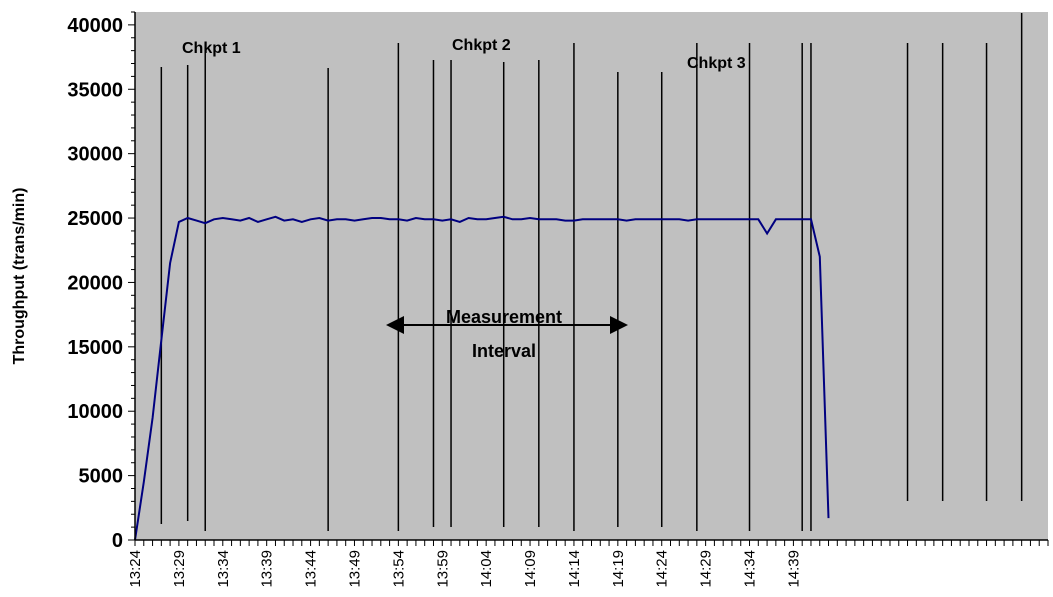 This screenshot has height=597, width=1053. I want to click on y-tick-label: 25000, so click(95, 219).